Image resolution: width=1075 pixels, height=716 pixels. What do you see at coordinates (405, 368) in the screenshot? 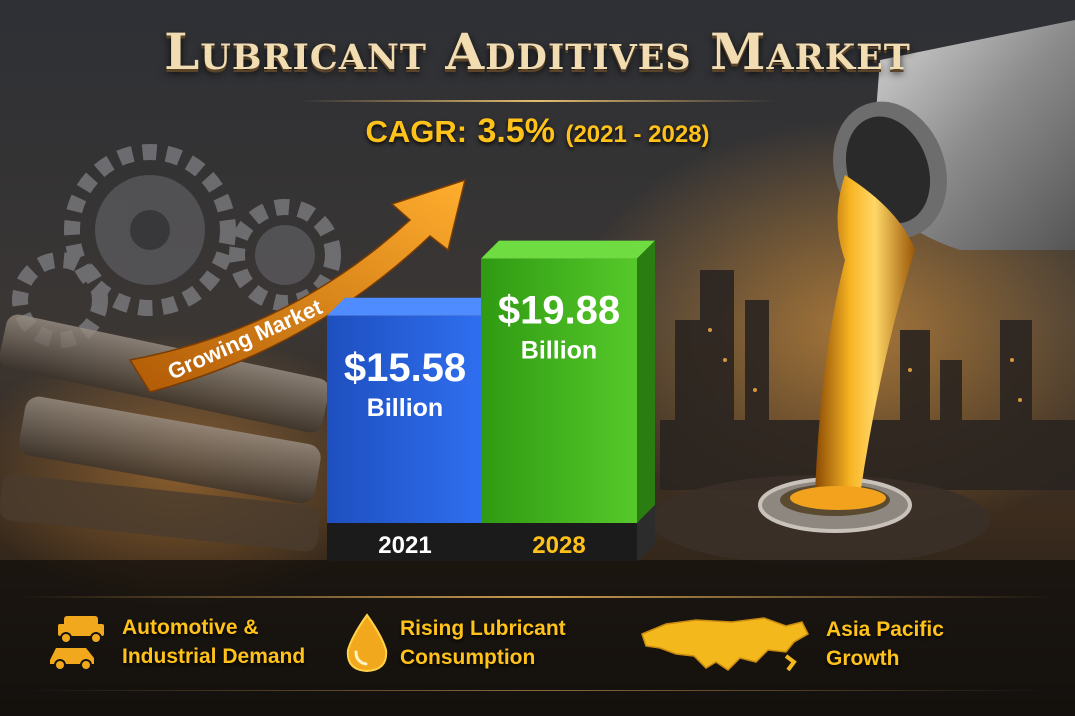
I see `data-label: $15.58` at bounding box center [405, 368].